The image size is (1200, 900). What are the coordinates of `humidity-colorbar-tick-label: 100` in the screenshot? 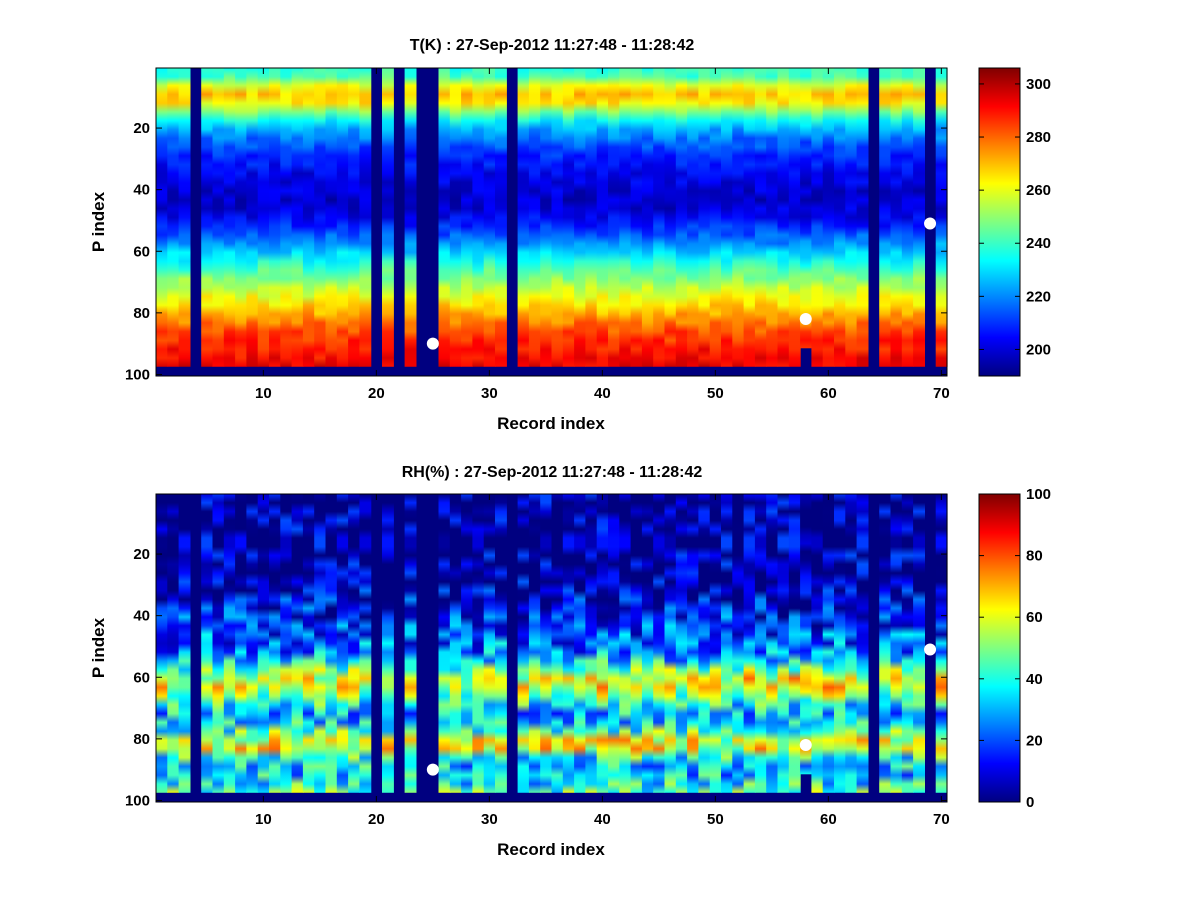 It's located at (1038, 494).